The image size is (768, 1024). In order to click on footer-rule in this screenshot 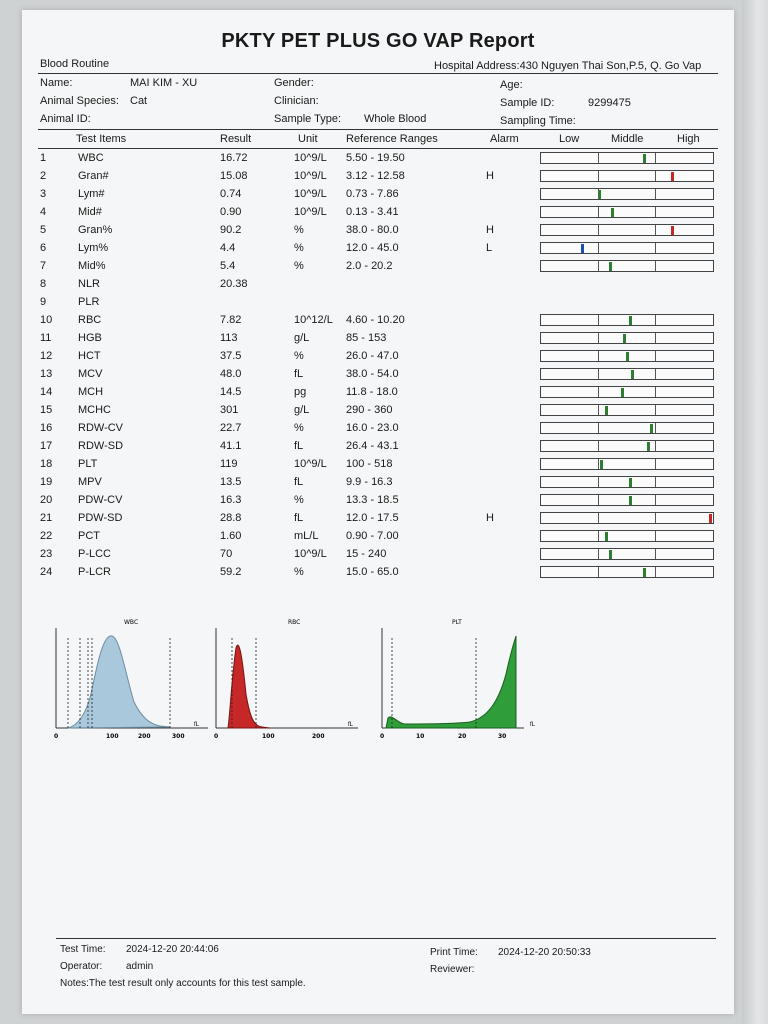, I will do `click(386, 938)`.